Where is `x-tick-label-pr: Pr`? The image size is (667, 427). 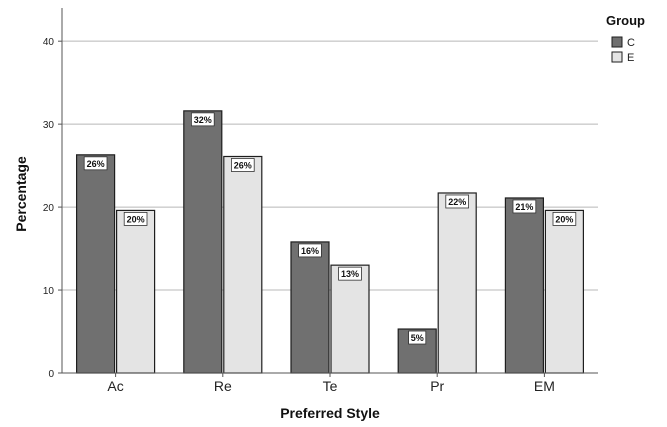
x-tick-label-pr: Pr is located at coordinates (437, 386).